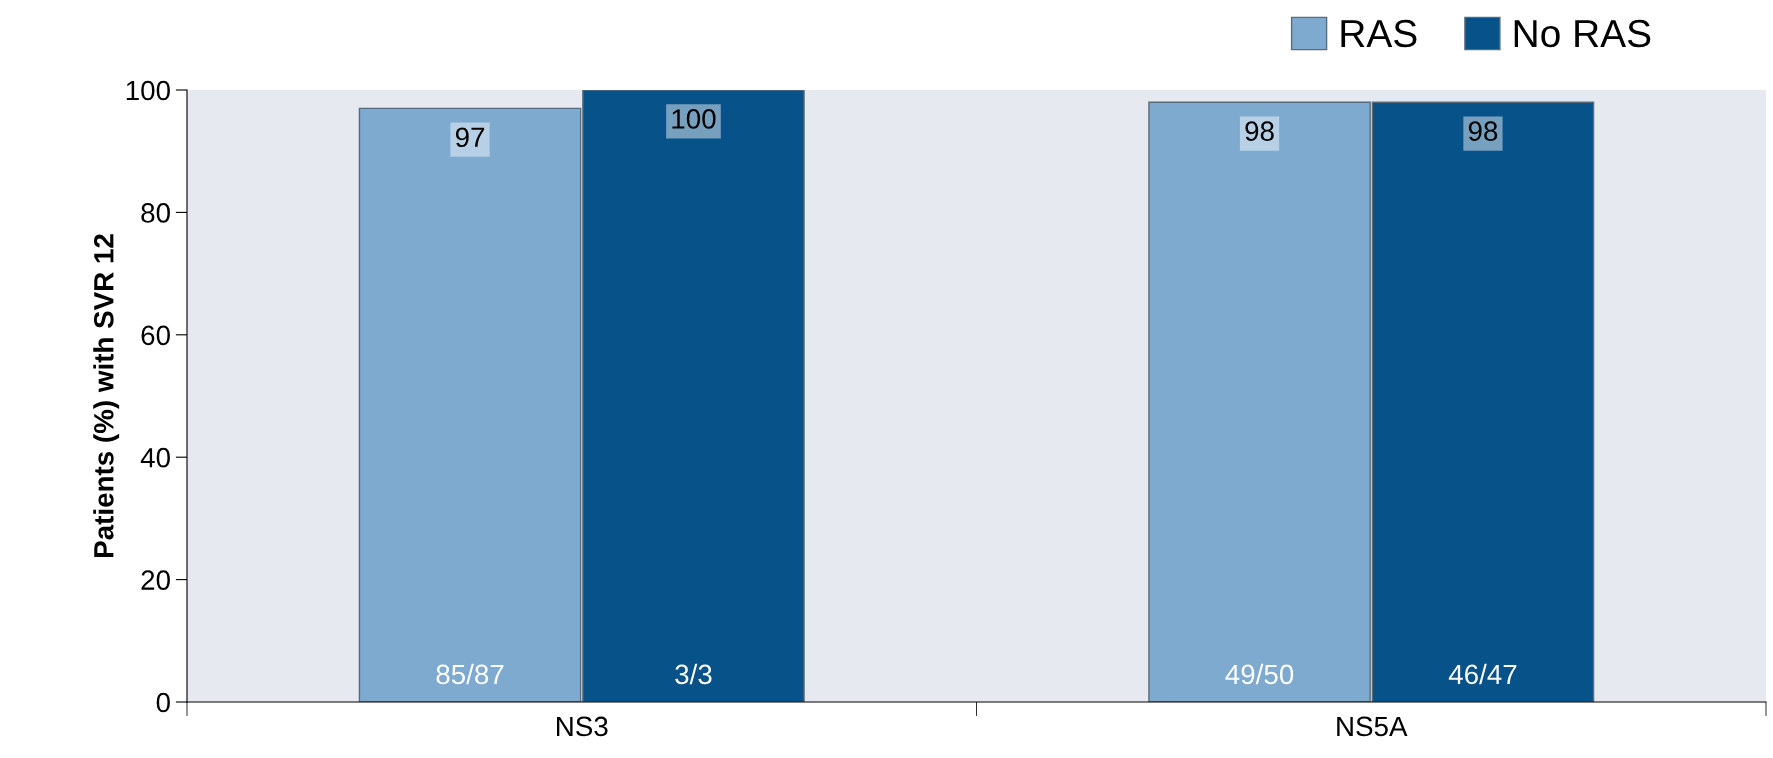 This screenshot has height=758, width=1773. I want to click on x-tick-label: NS5A, so click(1372, 726).